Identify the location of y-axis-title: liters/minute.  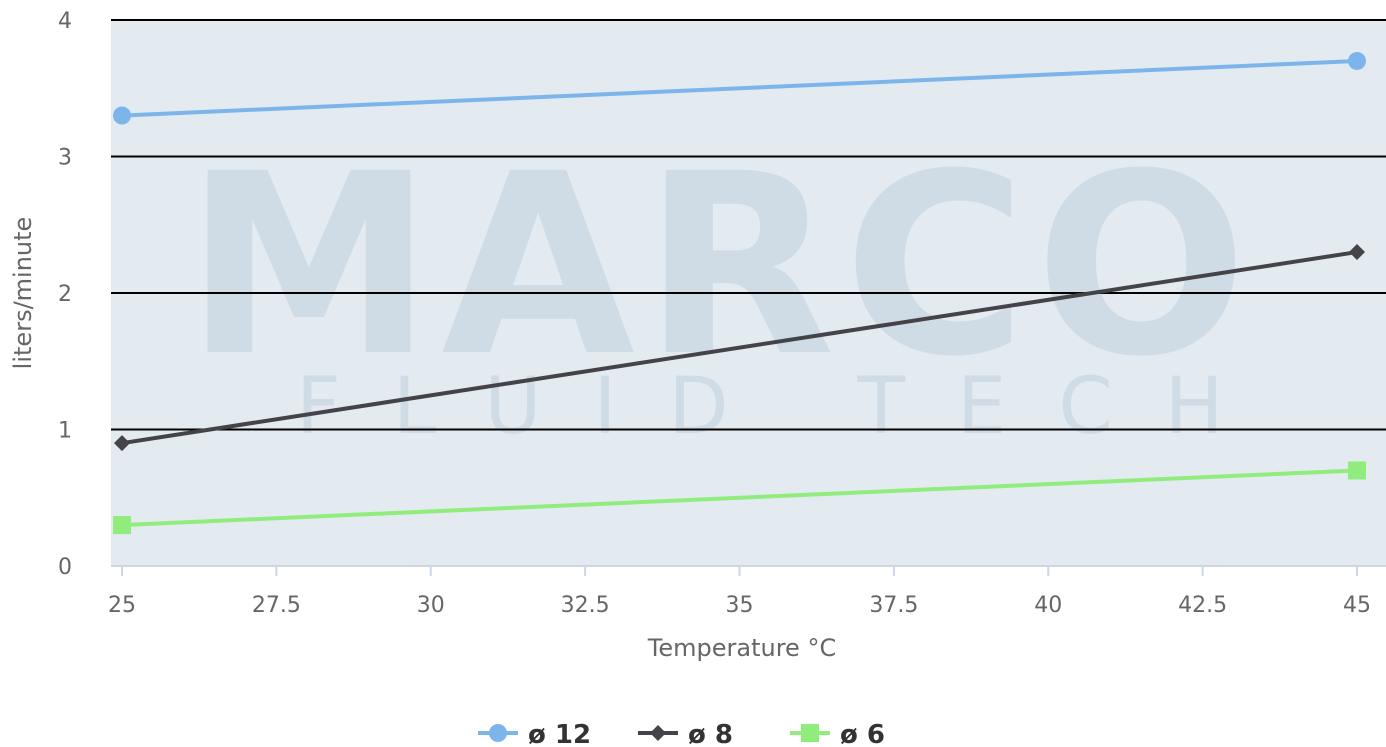
(23, 293).